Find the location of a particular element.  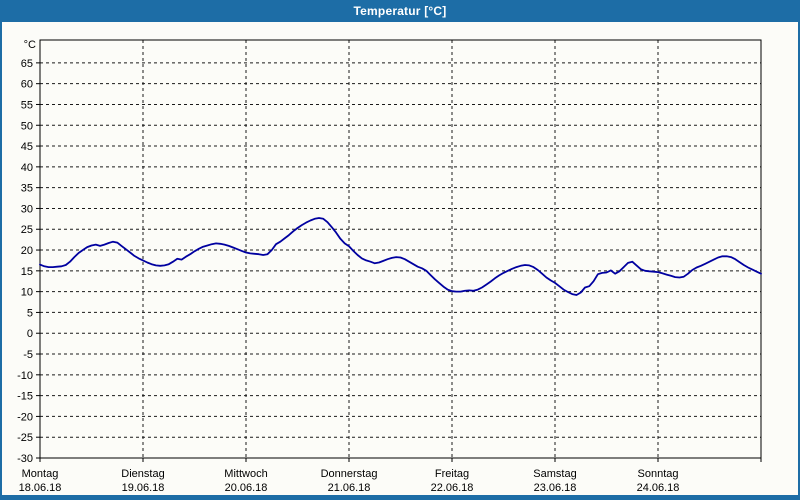

temperature-curve is located at coordinates (400, 256).